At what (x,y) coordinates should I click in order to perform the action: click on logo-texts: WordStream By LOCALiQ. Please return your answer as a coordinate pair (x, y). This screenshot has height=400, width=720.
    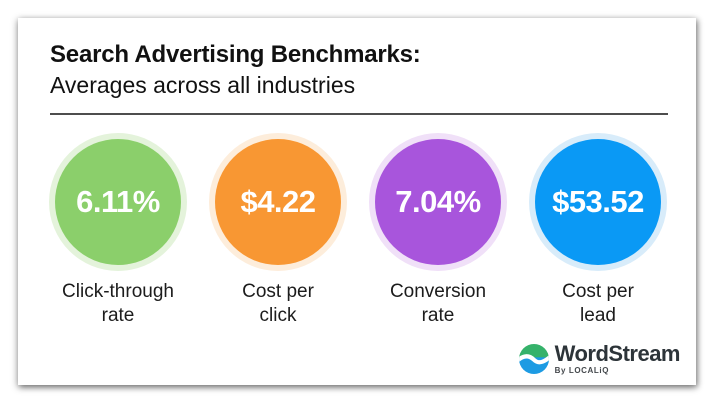
    Looking at the image, I should click on (617, 358).